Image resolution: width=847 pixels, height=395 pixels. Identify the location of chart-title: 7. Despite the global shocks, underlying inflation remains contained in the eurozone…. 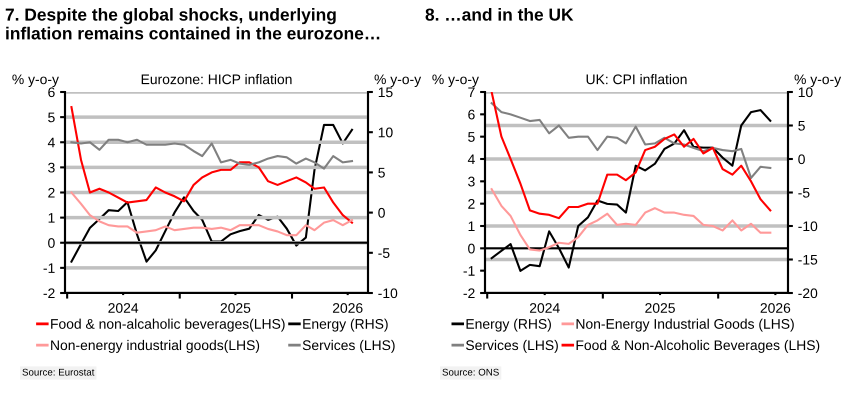
(193, 24).